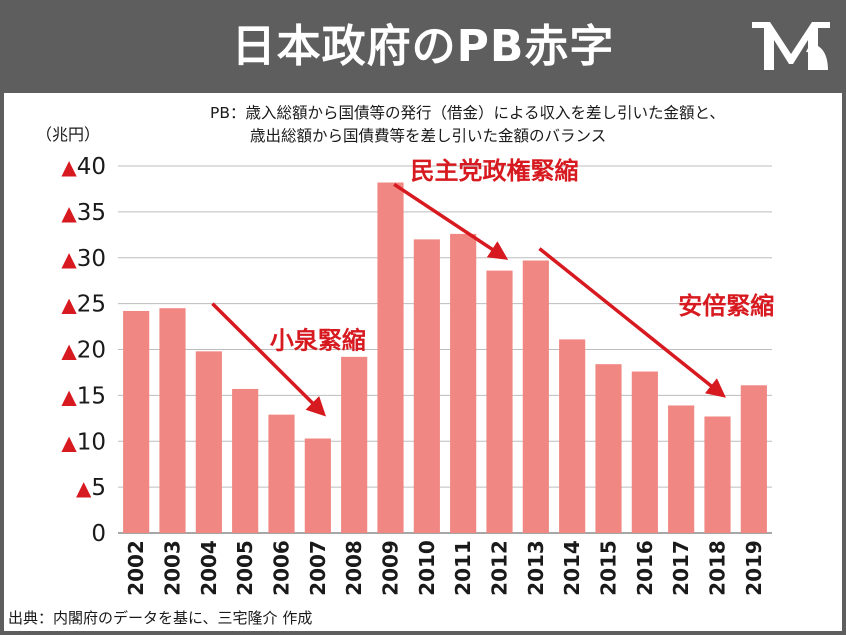 Image resolution: width=846 pixels, height=635 pixels. I want to click on x-tick-label: 2003, so click(173, 568).